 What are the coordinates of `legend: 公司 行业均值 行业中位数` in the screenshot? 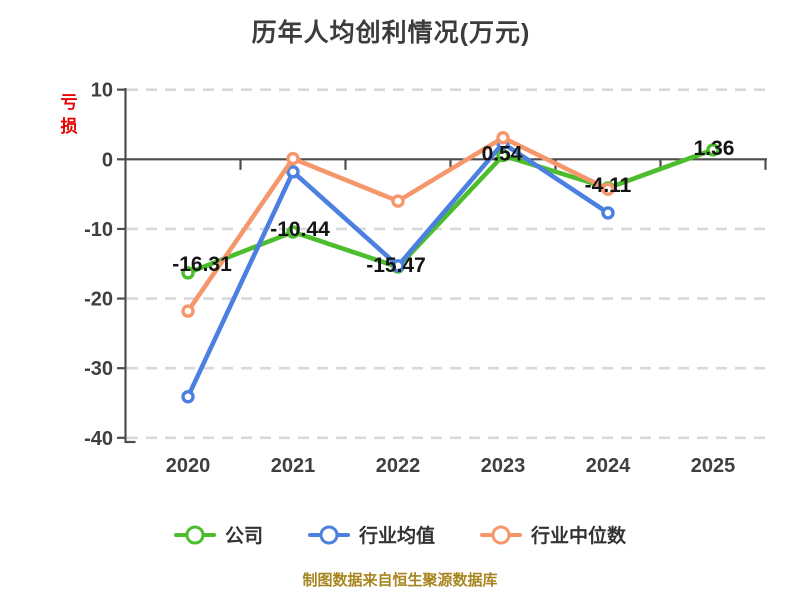 It's located at (400, 534).